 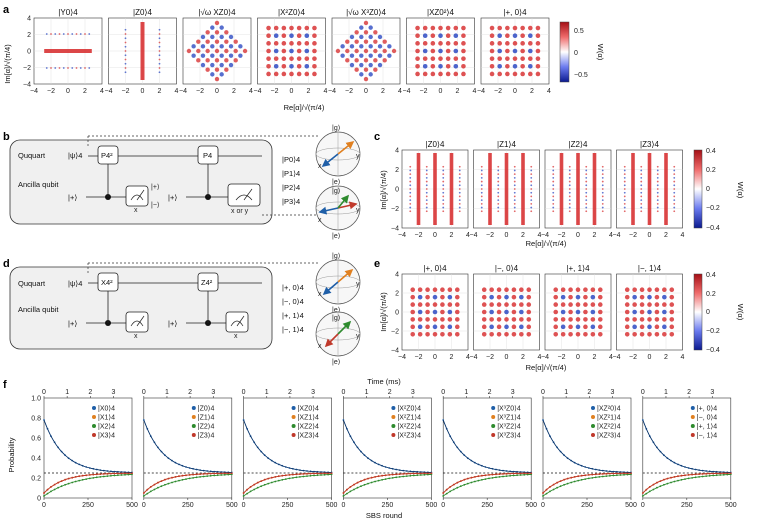 What do you see at coordinates (338, 283) in the screenshot?
I see `bloch-sphere-d-top: |g⟩ |e⟩ x y` at bounding box center [338, 283].